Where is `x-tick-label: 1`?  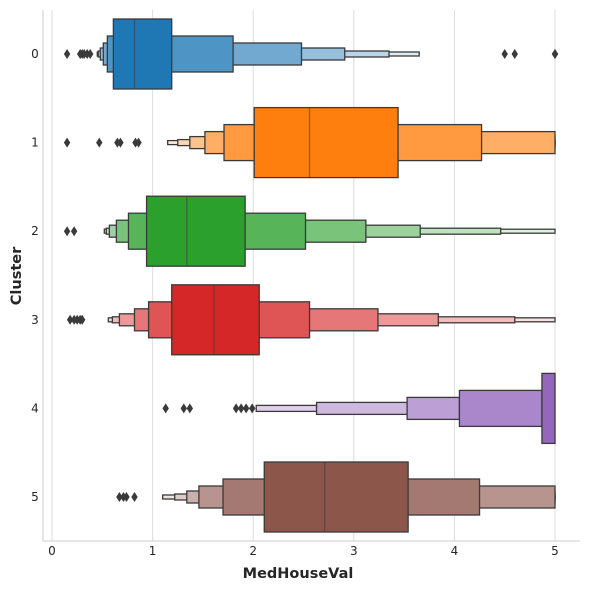
x-tick-label: 1 is located at coordinates (153, 551).